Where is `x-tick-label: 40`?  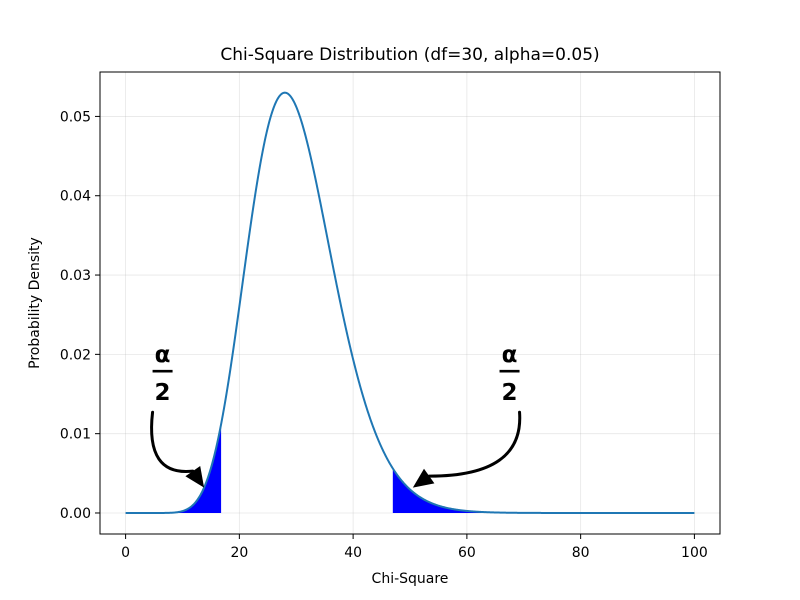
x-tick-label: 40 is located at coordinates (353, 553).